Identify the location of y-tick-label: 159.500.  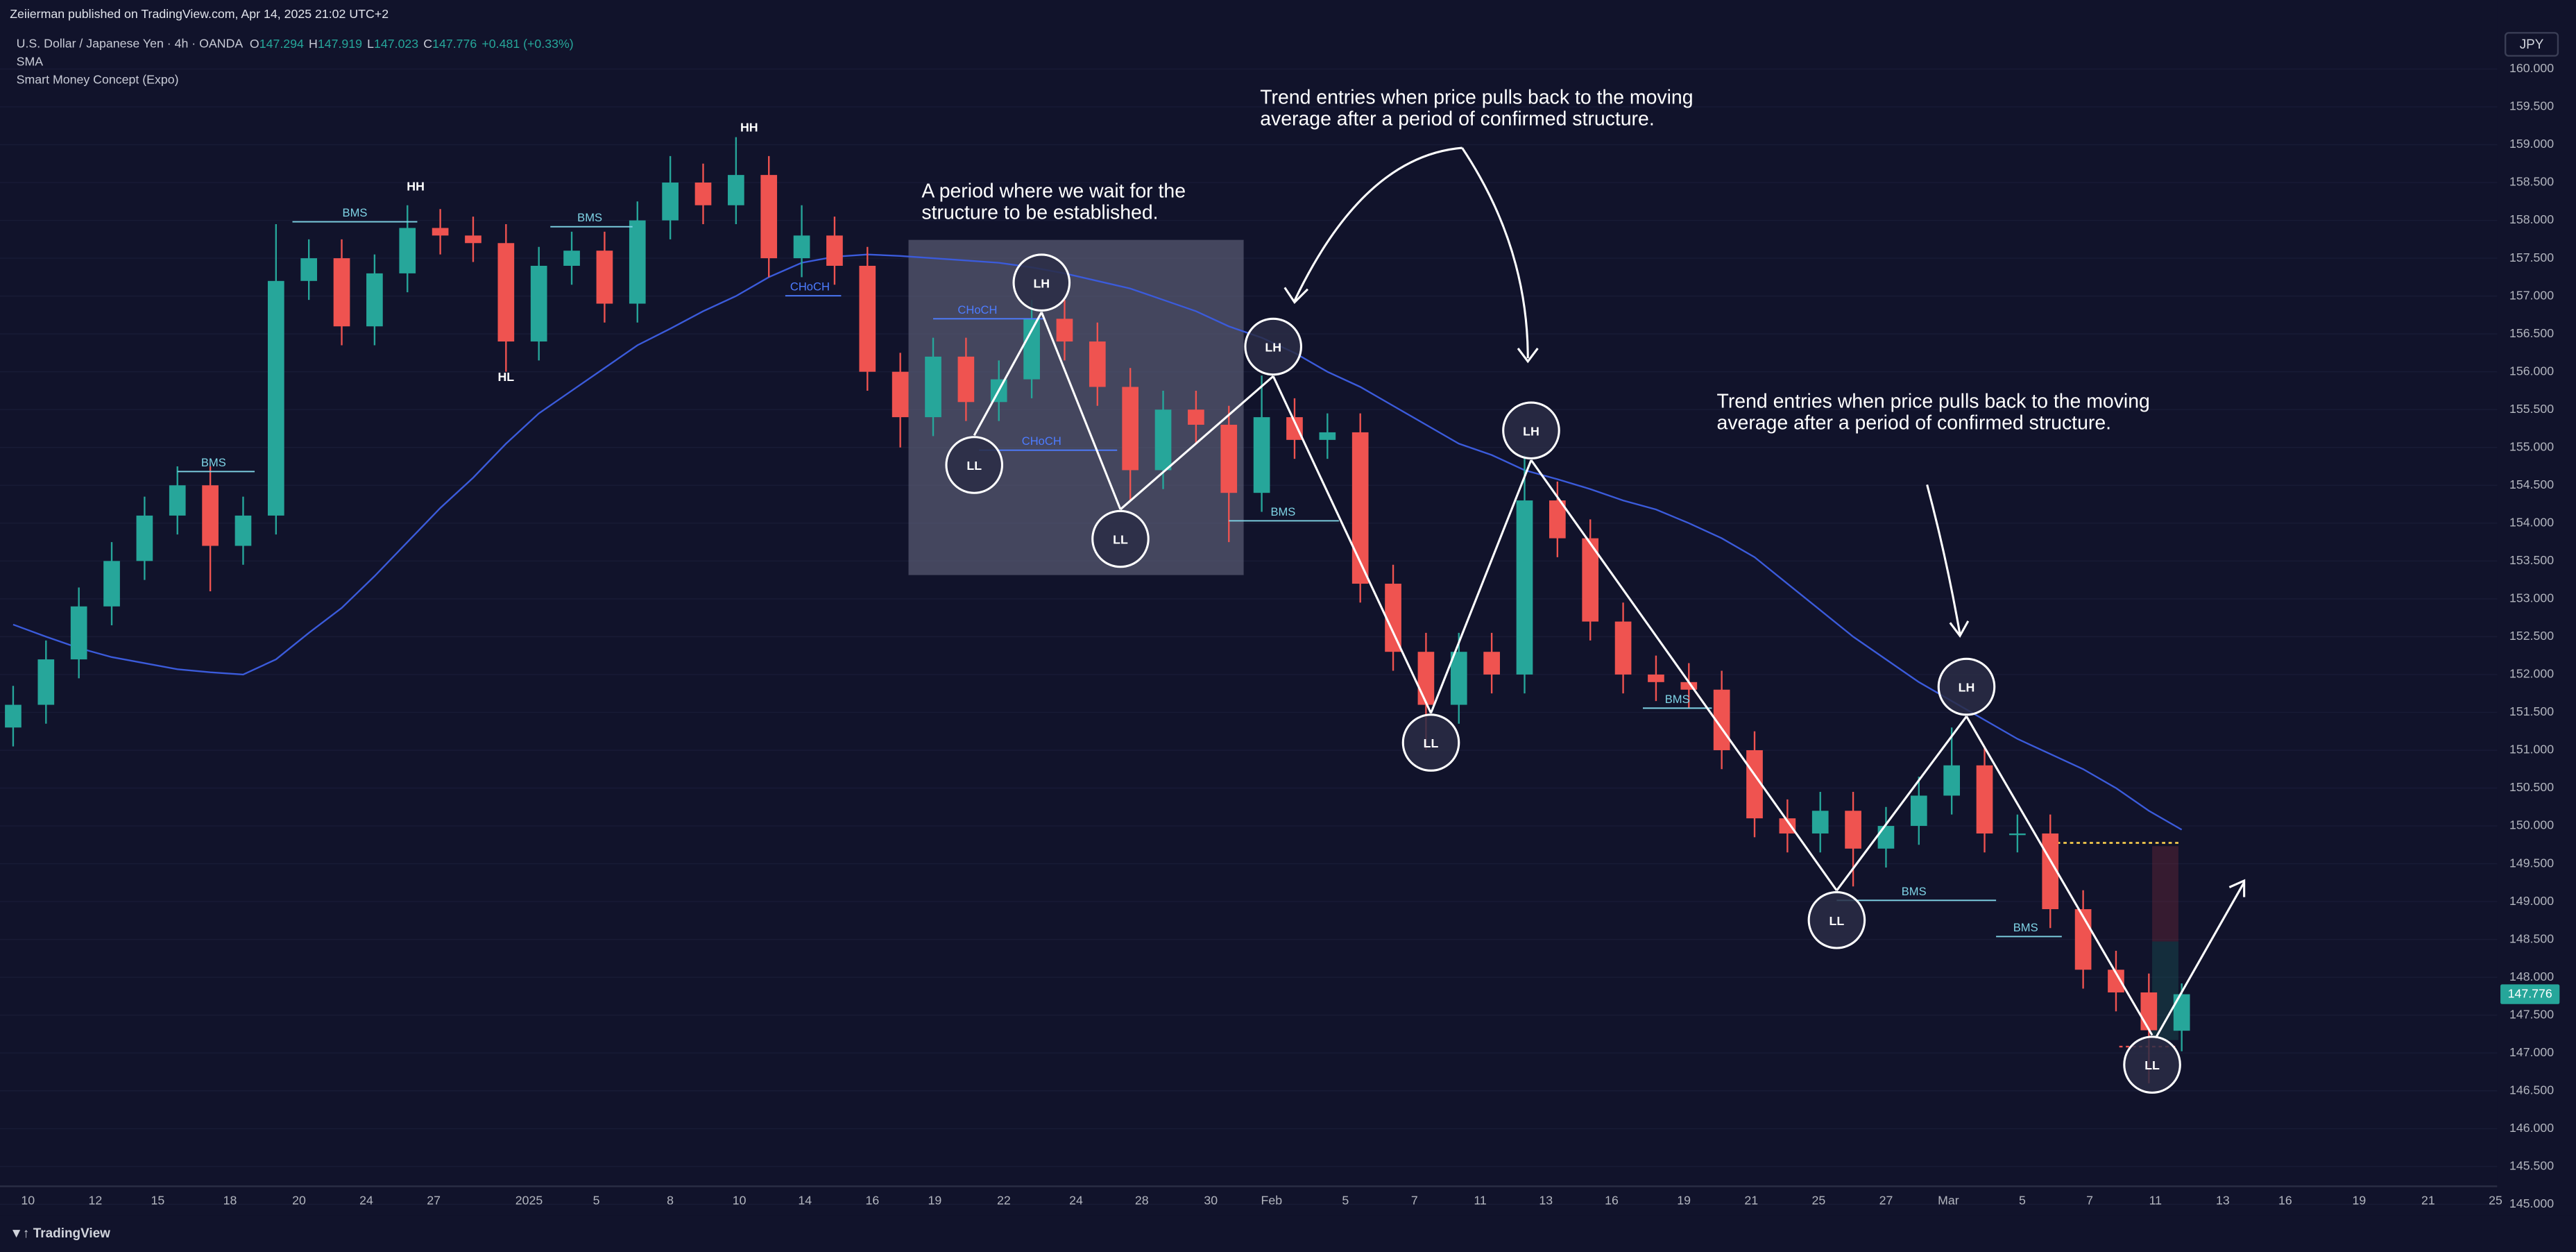
(2531, 106).